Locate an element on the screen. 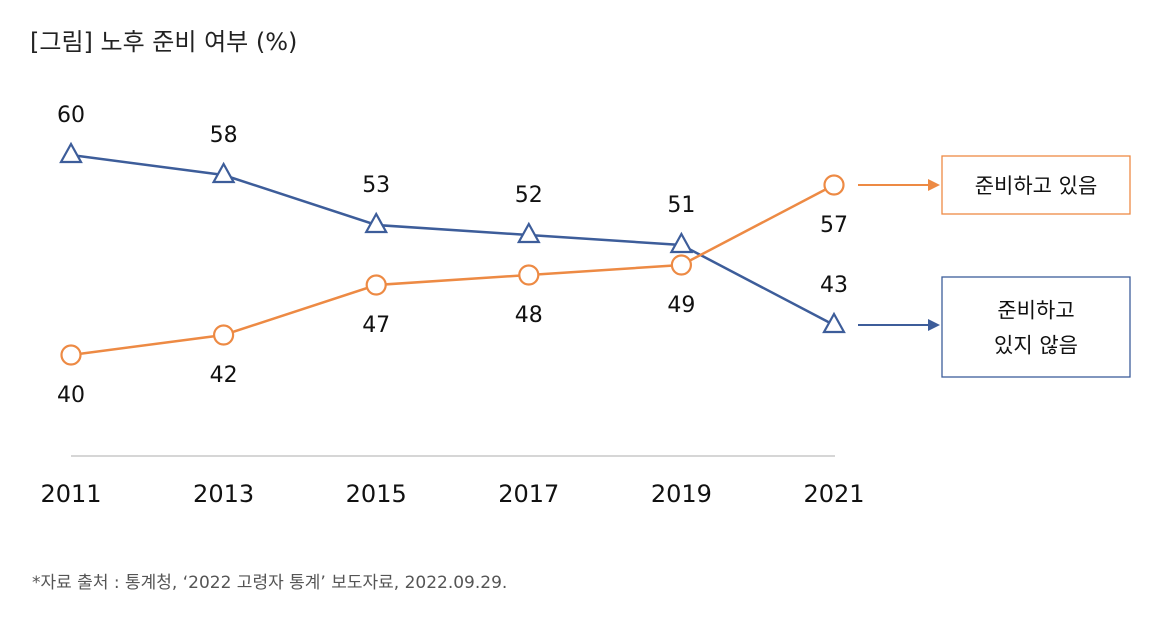 The width and height of the screenshot is (1168, 624). legend-label: 준비하고 is located at coordinates (1035, 311).